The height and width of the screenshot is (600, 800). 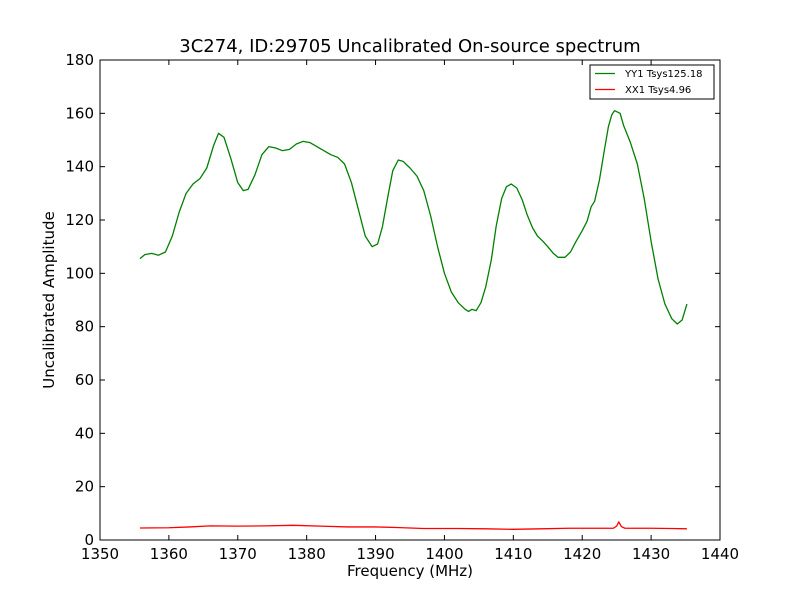 What do you see at coordinates (444, 554) in the screenshot?
I see `x-tick-label: 1400` at bounding box center [444, 554].